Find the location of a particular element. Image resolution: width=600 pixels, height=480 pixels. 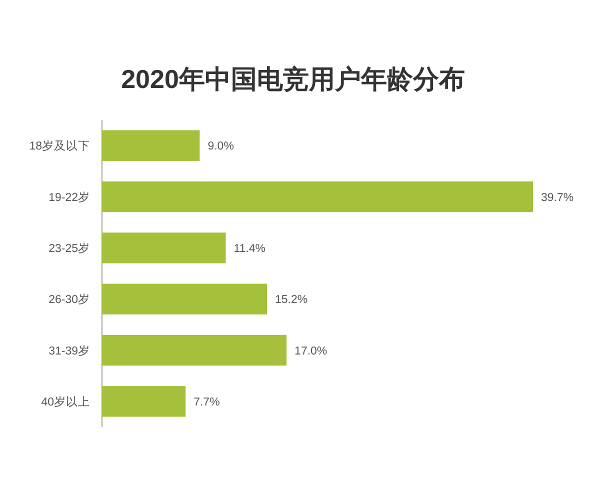

category-label: 31-39岁 is located at coordinates (69, 351).